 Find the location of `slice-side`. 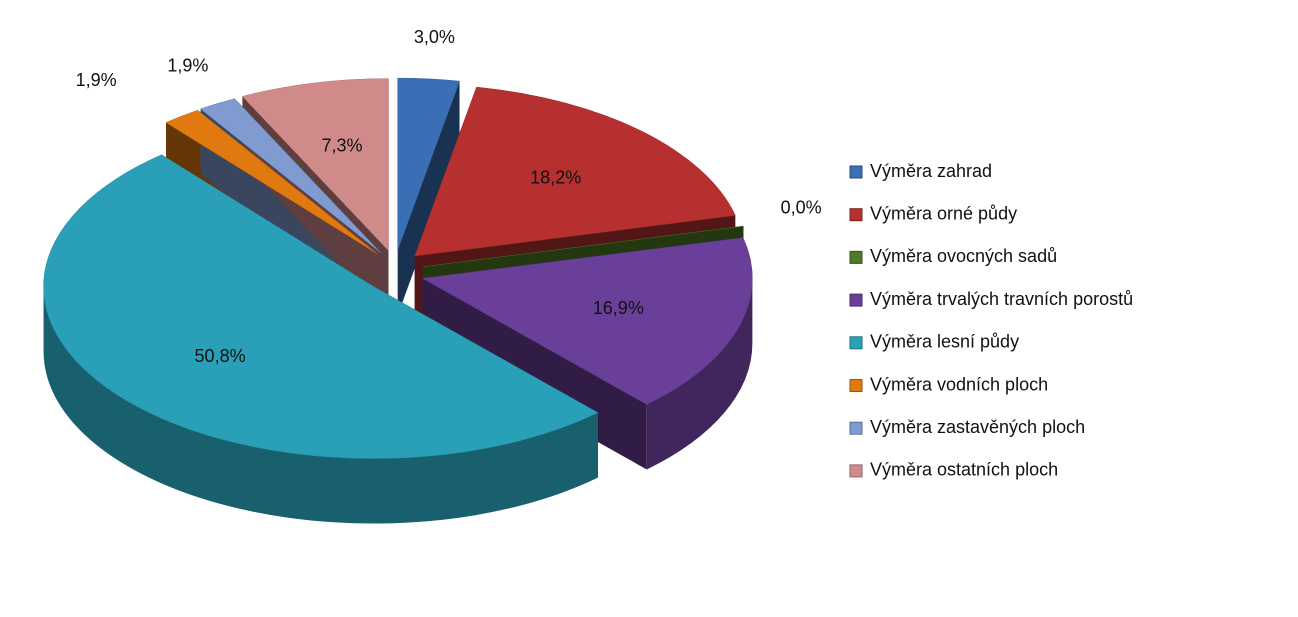

slice-side is located at coordinates (699, 374).